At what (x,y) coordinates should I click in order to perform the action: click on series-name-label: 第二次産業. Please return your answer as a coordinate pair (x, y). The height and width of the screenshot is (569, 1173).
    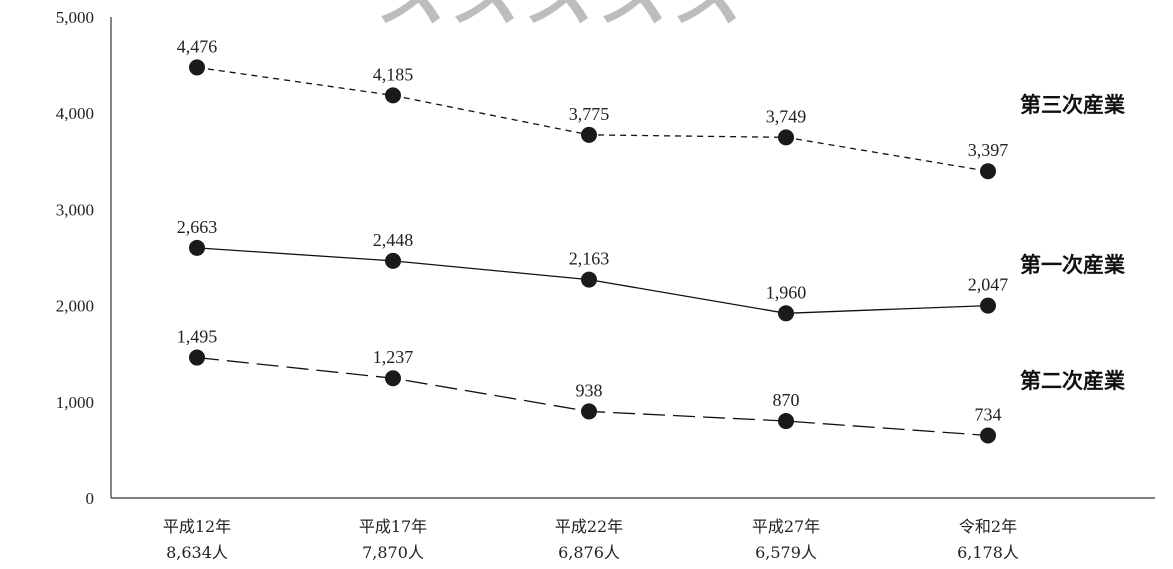
    Looking at the image, I should click on (1073, 381).